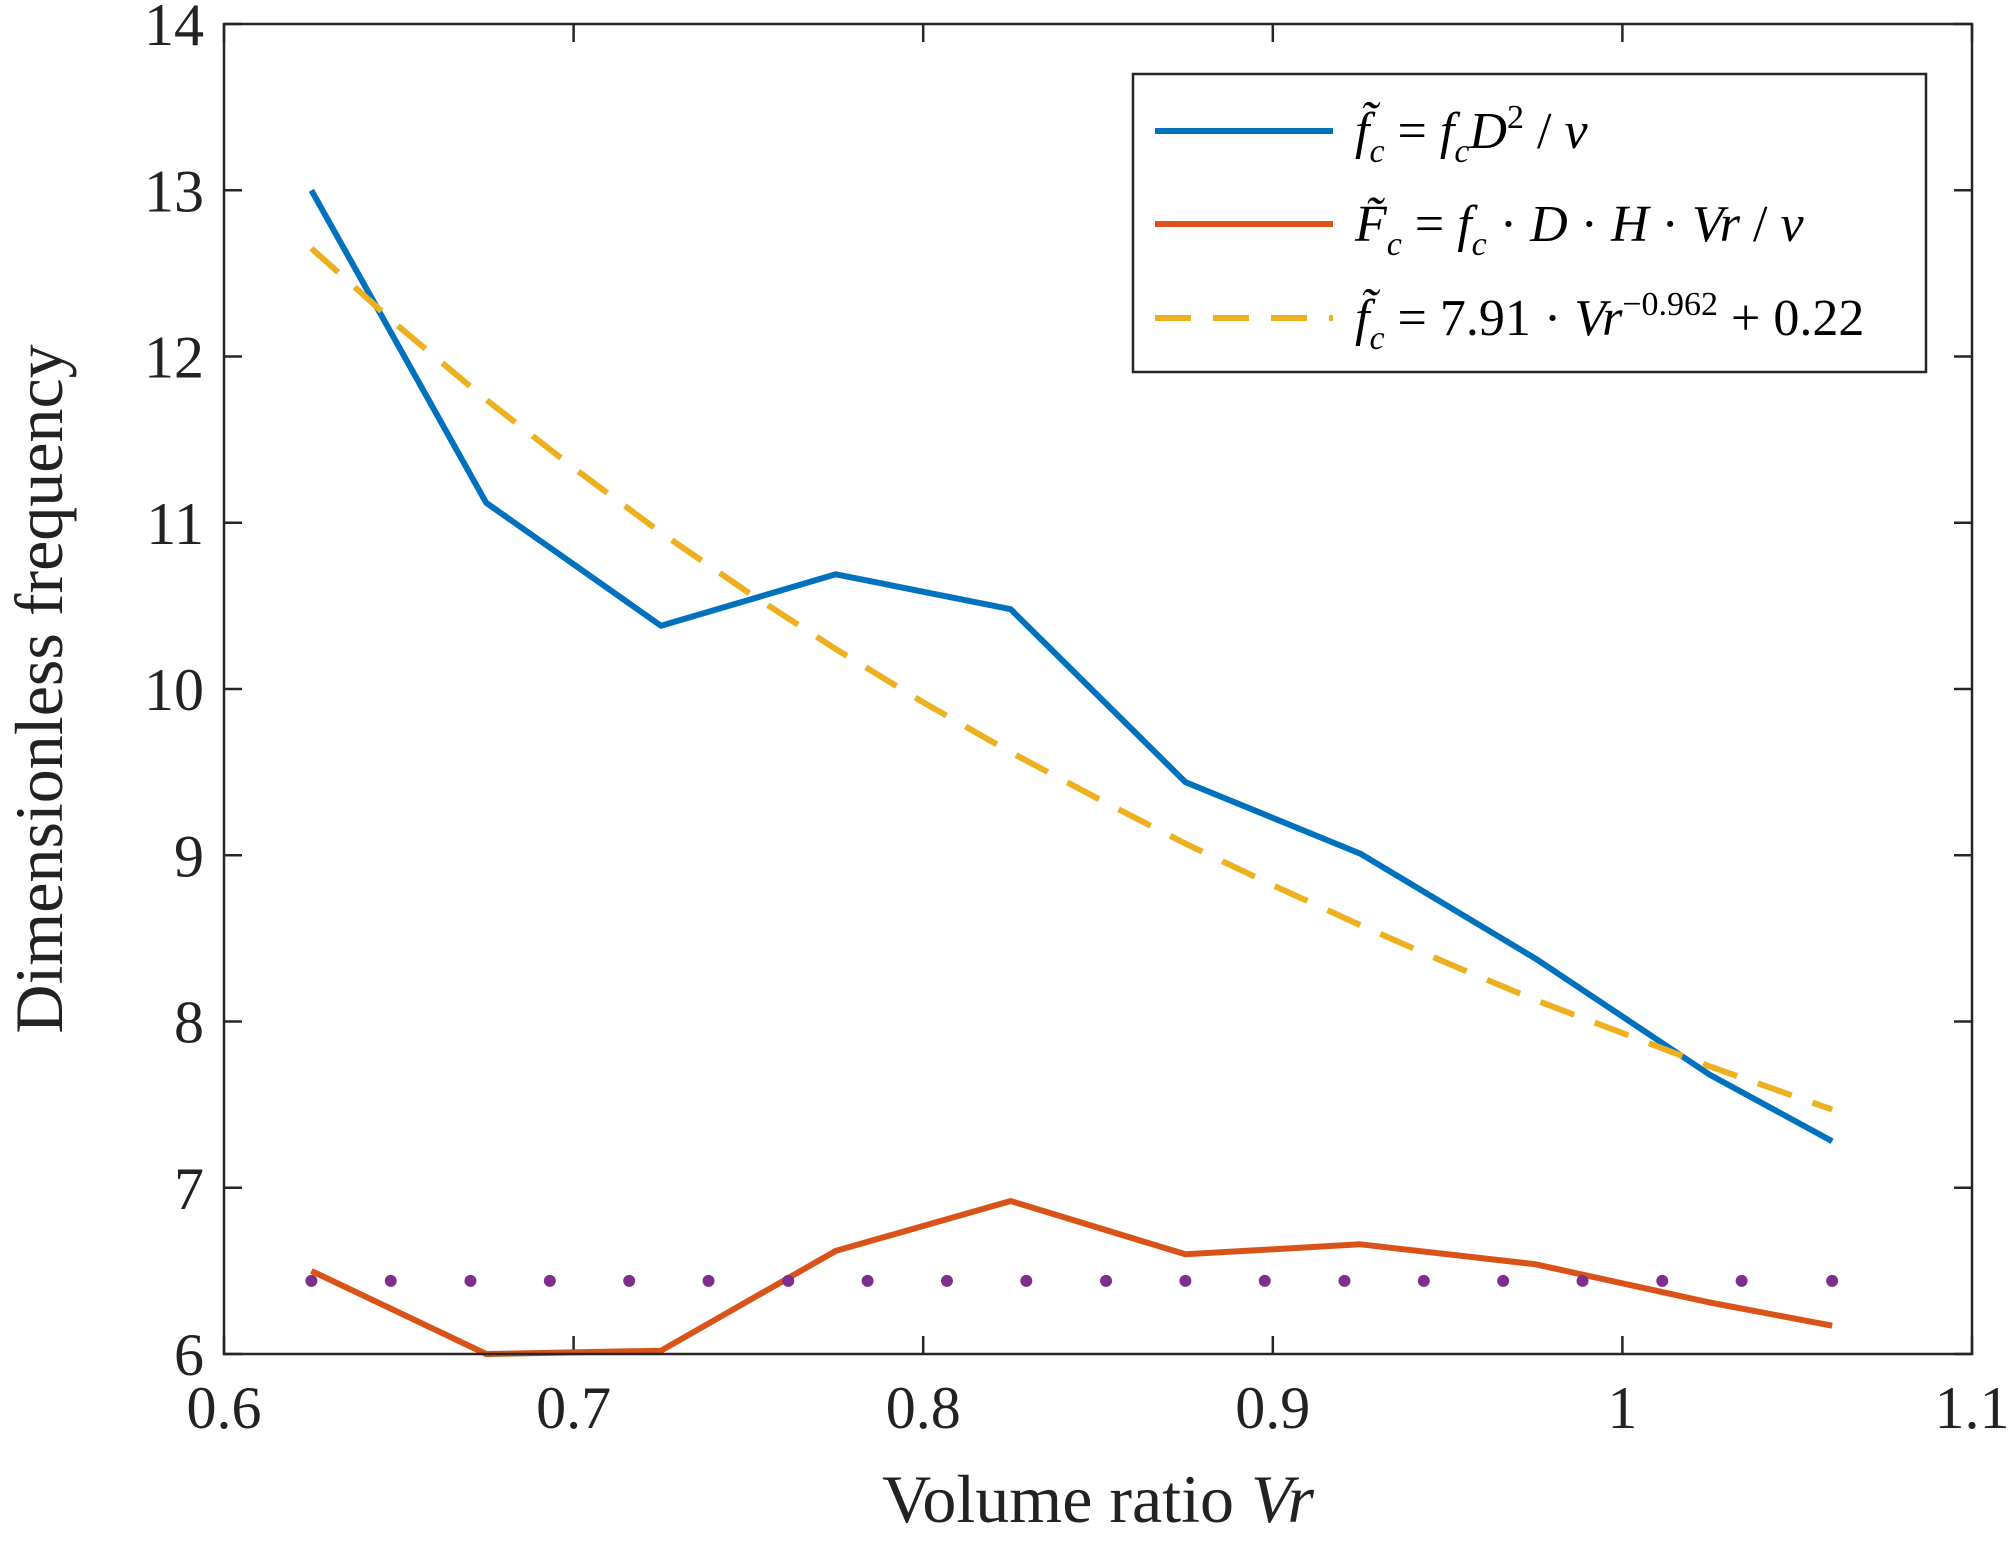 The width and height of the screenshot is (2008, 1560). What do you see at coordinates (1058, 1499) in the screenshot?
I see `x-axis-label-text: Volume ratio` at bounding box center [1058, 1499].